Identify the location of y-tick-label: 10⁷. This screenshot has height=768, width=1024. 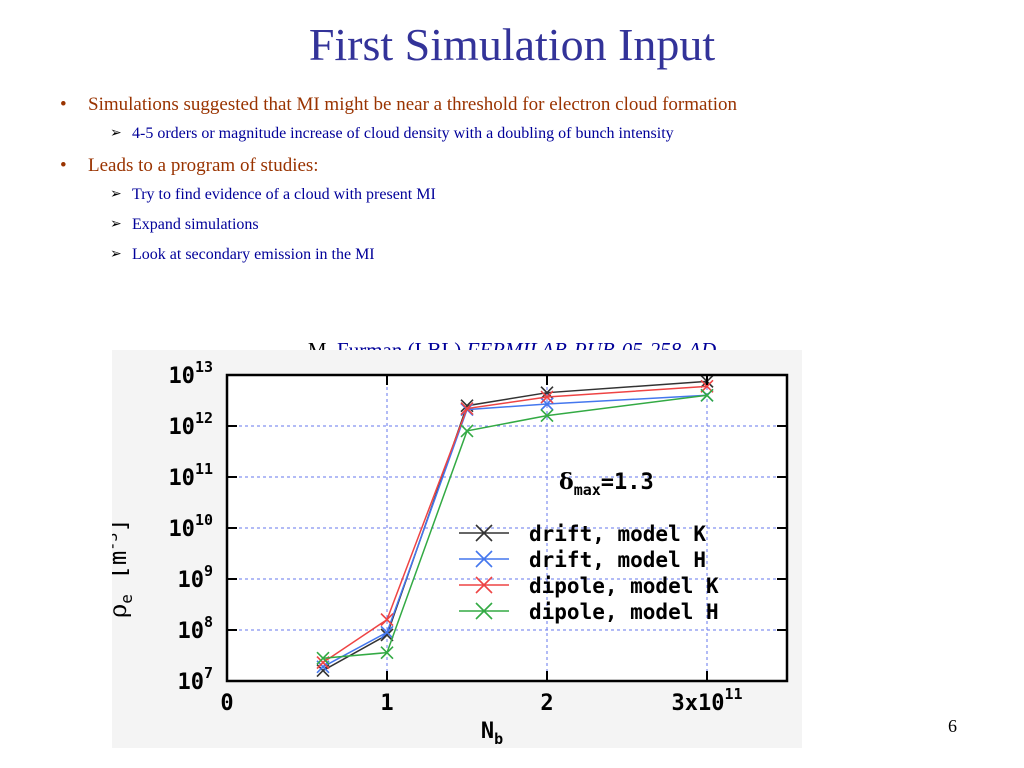
(195, 679).